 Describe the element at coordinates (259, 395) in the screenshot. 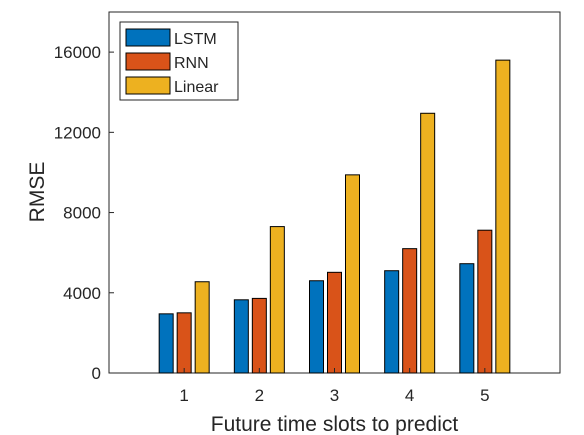

I see `x-tick-label: 2` at that location.